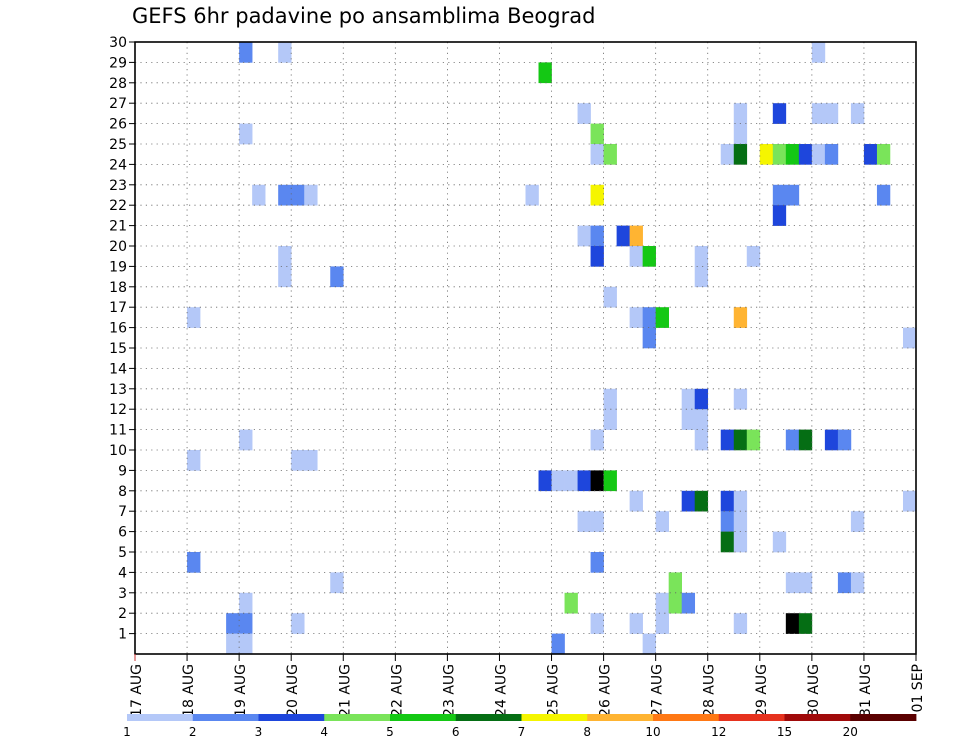 The width and height of the screenshot is (960, 742). Describe the element at coordinates (606, 690) in the screenshot. I see `x-tick-label: 26 AUG` at that location.